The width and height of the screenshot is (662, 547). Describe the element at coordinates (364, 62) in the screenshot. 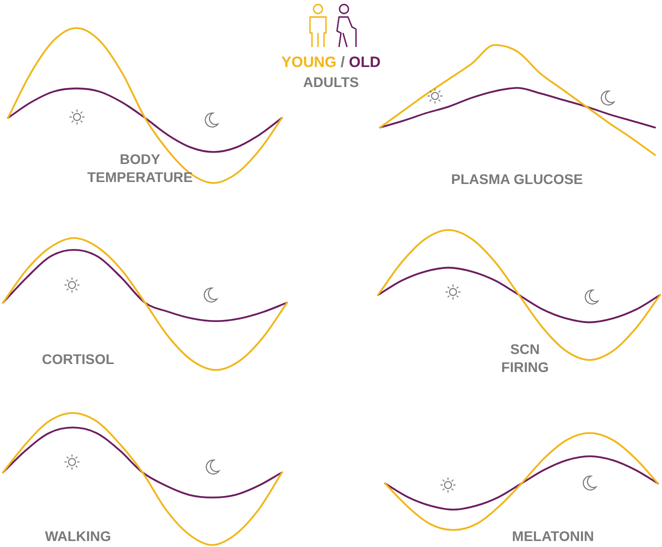

I see `annotation: OLD` at that location.